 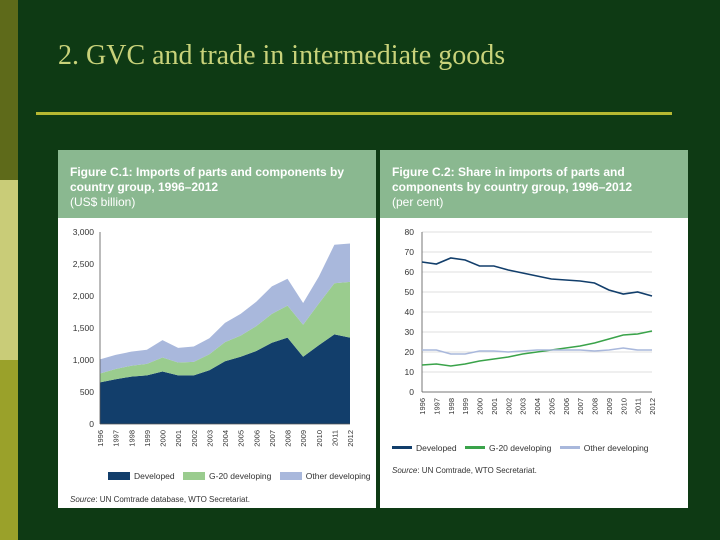 I want to click on side-accent-bottom, so click(x=9, y=450).